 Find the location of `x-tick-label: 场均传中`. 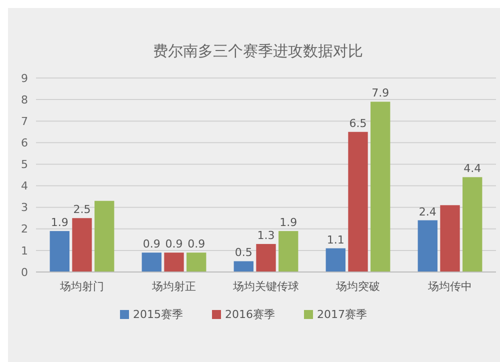

x-tick-label: 场均传中 is located at coordinates (449, 286).